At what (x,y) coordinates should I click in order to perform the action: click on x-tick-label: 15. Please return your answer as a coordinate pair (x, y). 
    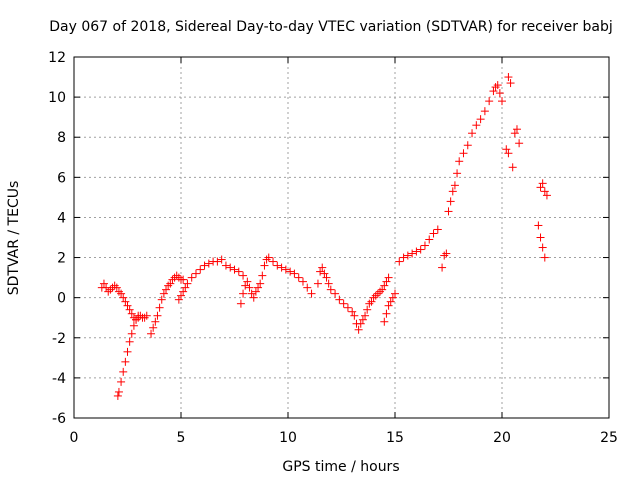
    Looking at the image, I should click on (395, 438).